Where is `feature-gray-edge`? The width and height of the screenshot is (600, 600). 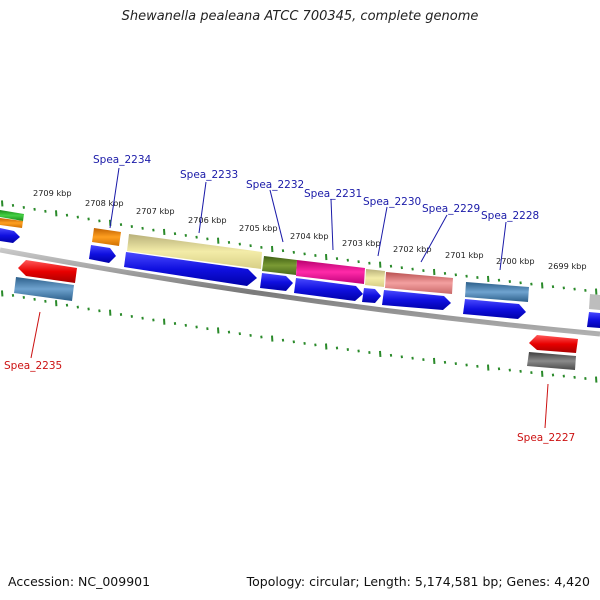
feature-gray-edge is located at coordinates (594, 302).